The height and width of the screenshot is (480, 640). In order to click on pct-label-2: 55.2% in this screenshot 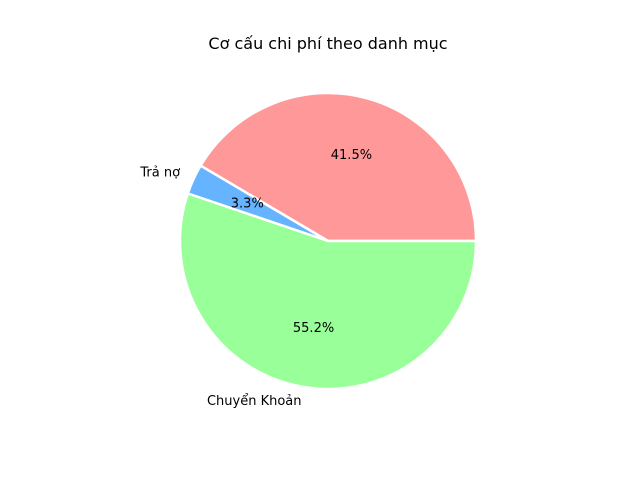, I will do `click(313, 328)`.